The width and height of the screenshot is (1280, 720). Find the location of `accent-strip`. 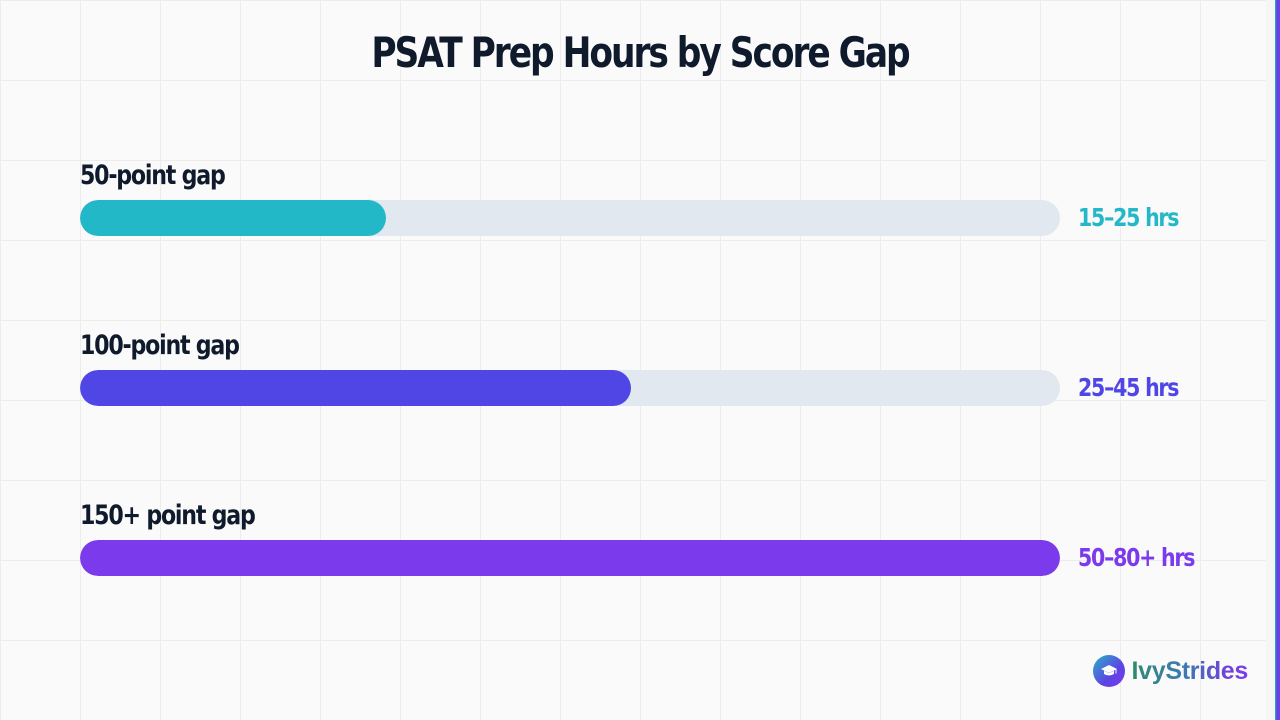

accent-strip is located at coordinates (1273, 360).